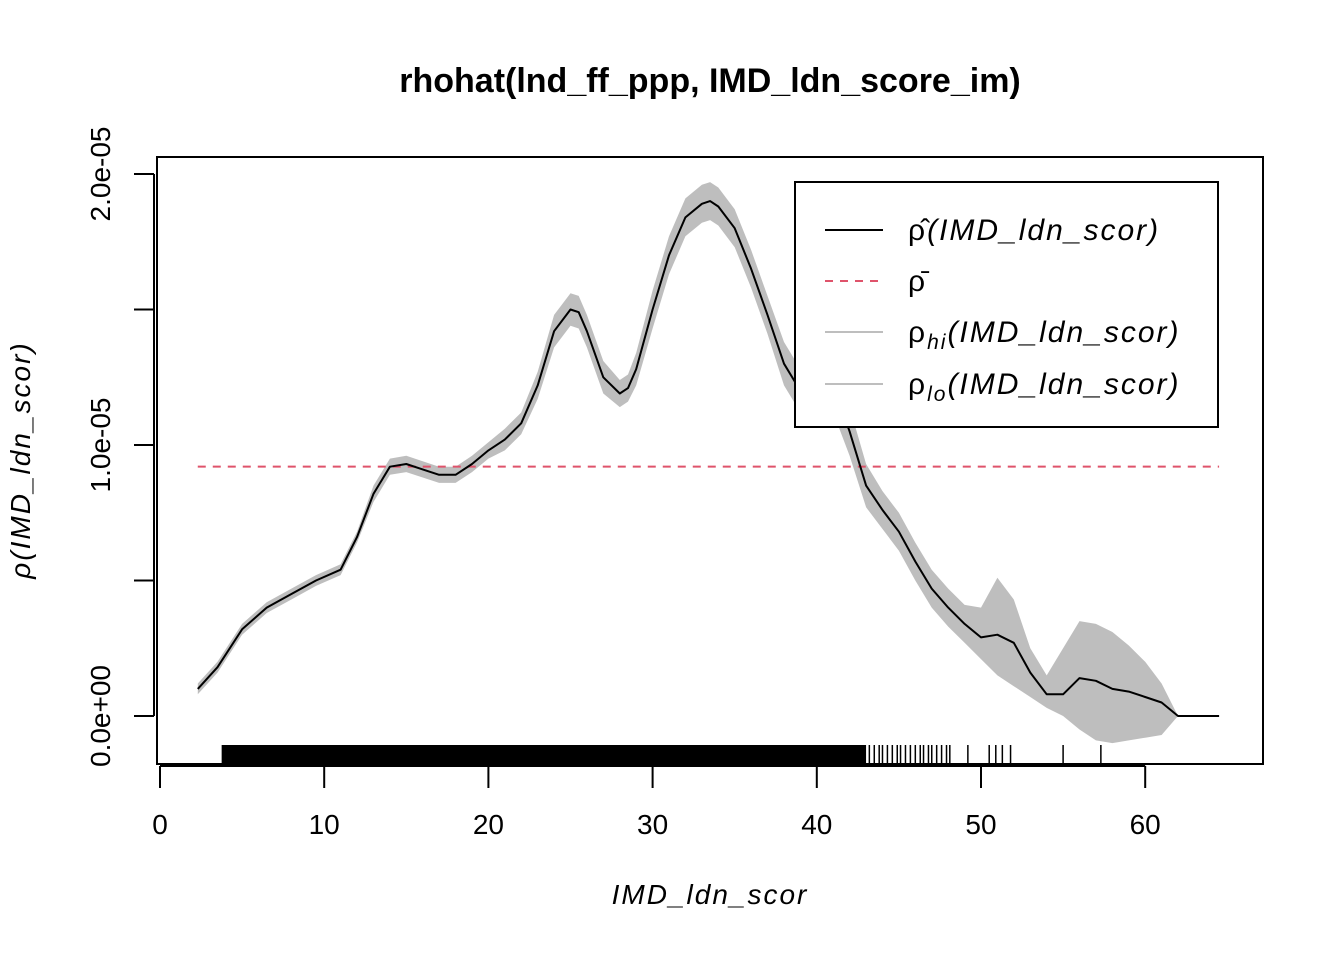  Describe the element at coordinates (20, 460) in the screenshot. I see `y-axis-label: ρ(IMD_ldn_scor)` at that location.